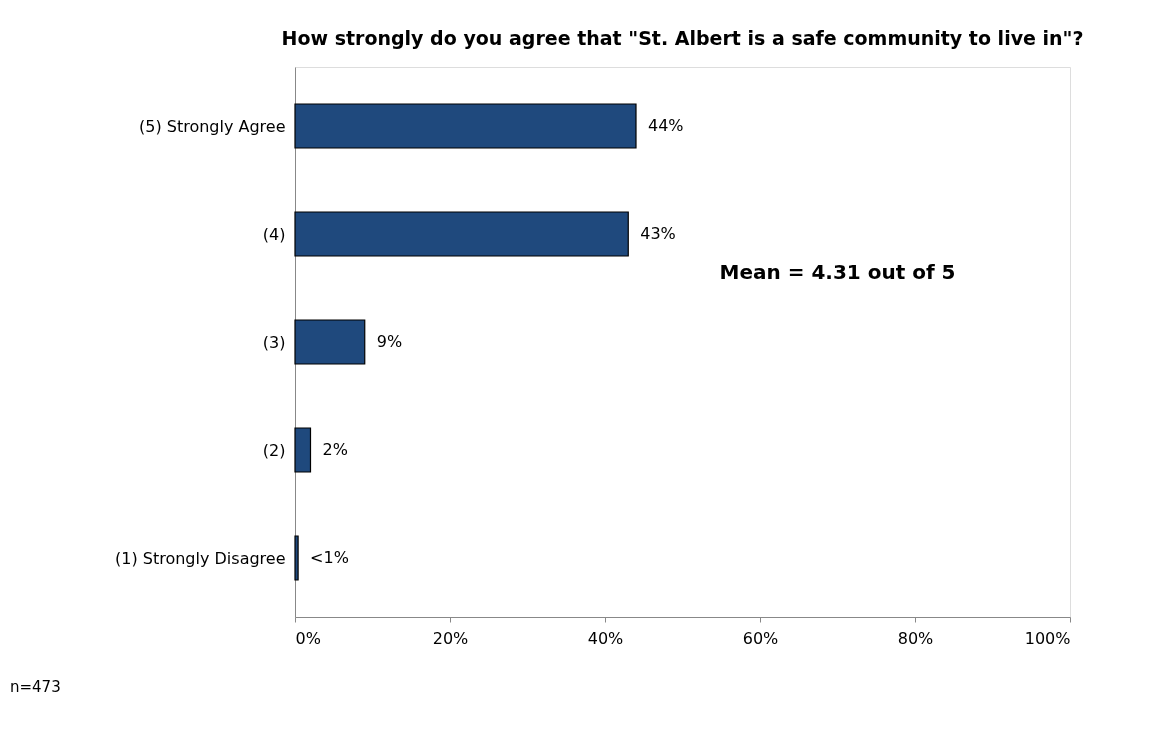 The width and height of the screenshot is (1153, 738). I want to click on y-tick-label: (1) Strongly Disagree, so click(200, 558).